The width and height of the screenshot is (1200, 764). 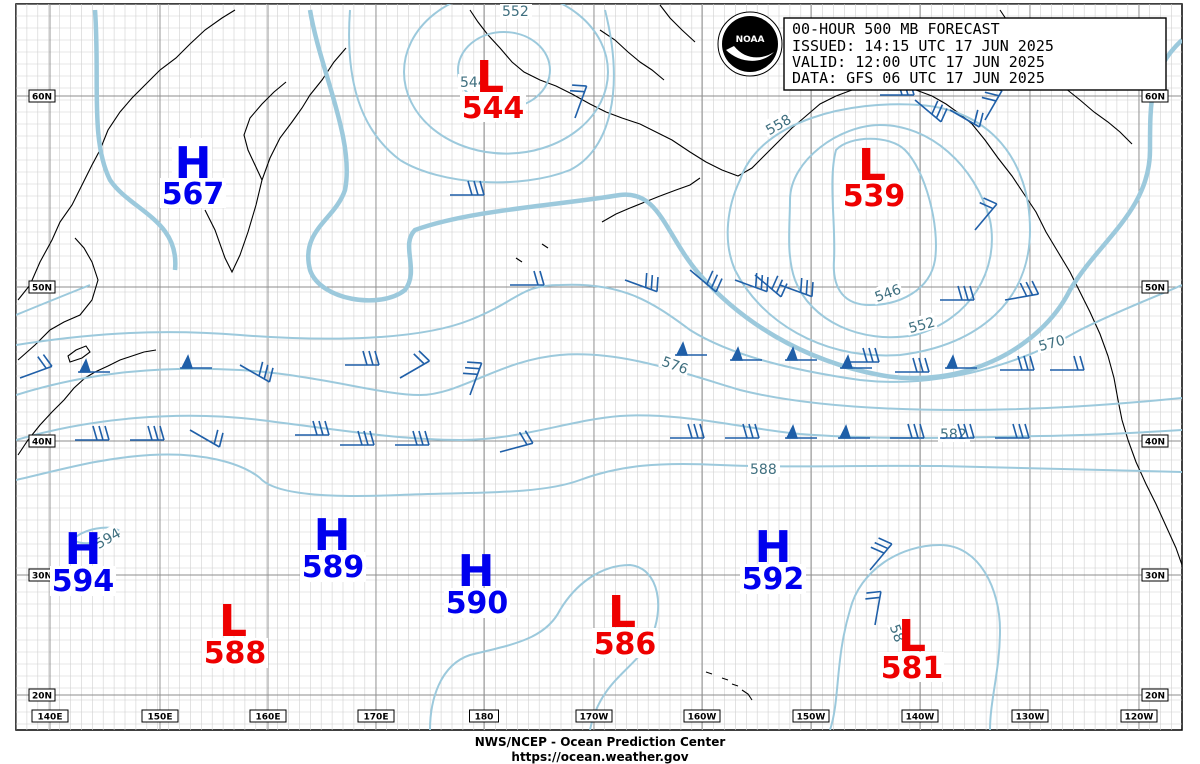 I want to click on valid-line: VALID: 12:00 UTC 17 JUN 2025, so click(x=918, y=62).